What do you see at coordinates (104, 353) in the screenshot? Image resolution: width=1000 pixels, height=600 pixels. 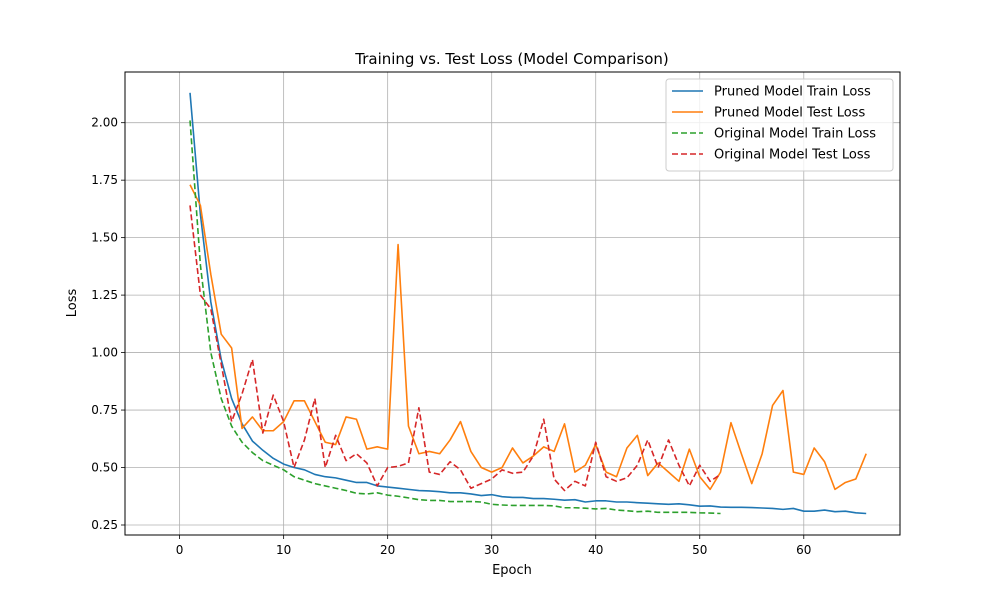 I see `y-tick-label: 1.00` at bounding box center [104, 353].